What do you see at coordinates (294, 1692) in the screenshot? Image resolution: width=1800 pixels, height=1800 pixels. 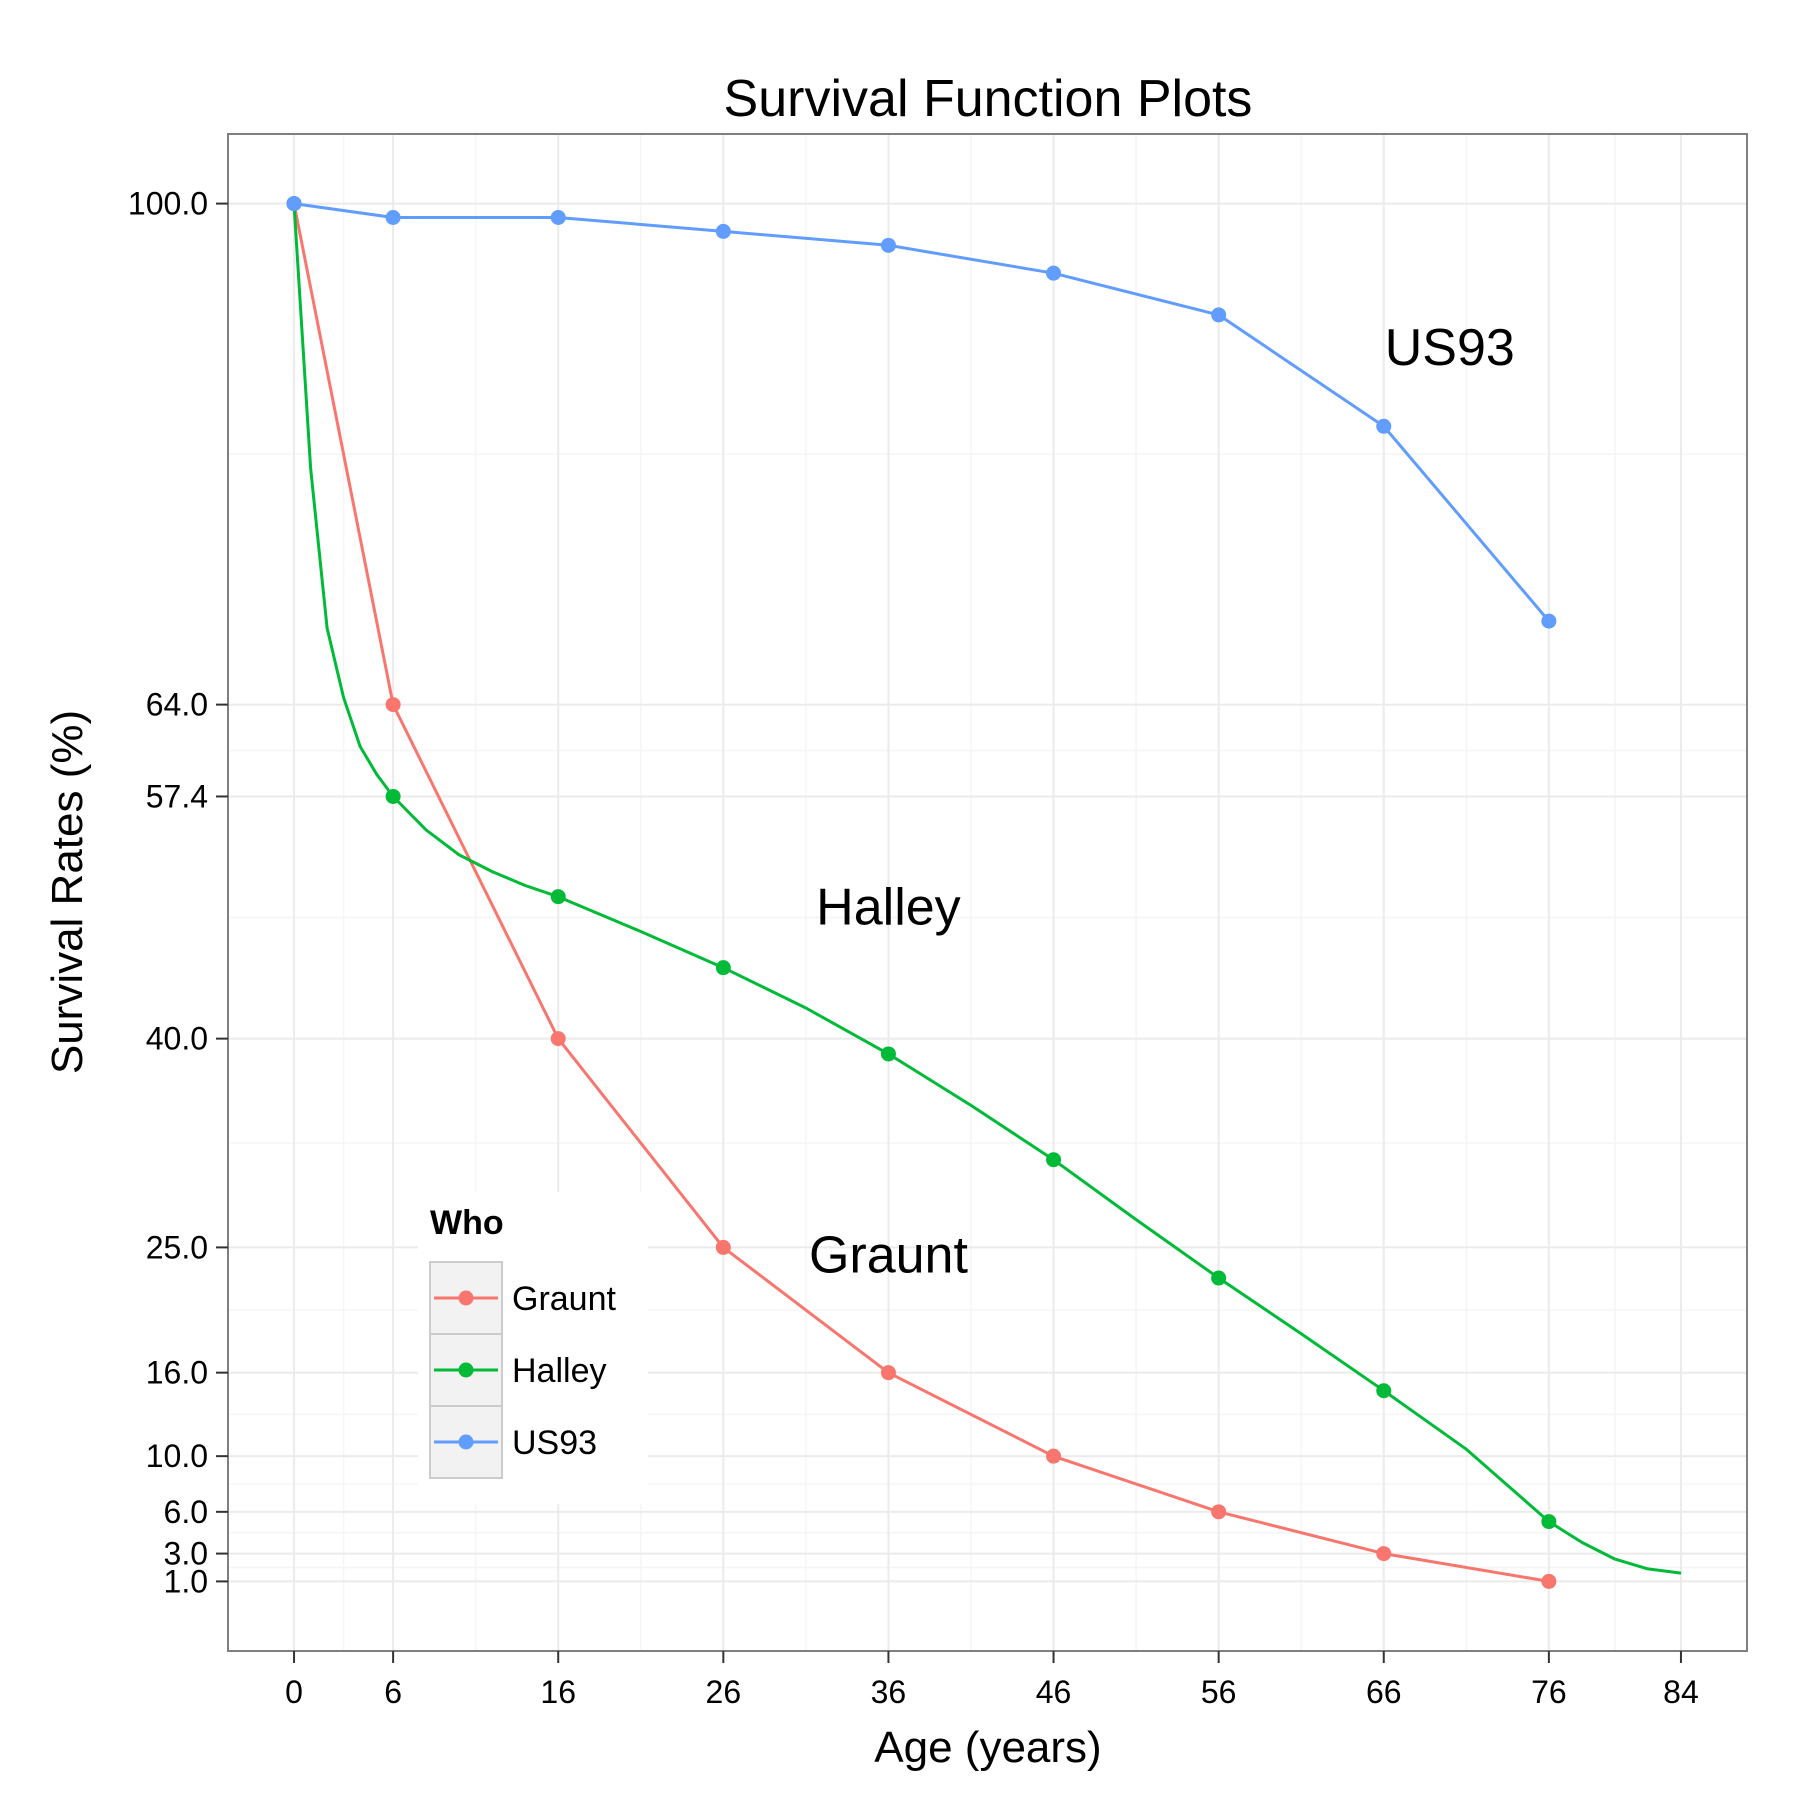 I see `x-tick-label: 0` at bounding box center [294, 1692].